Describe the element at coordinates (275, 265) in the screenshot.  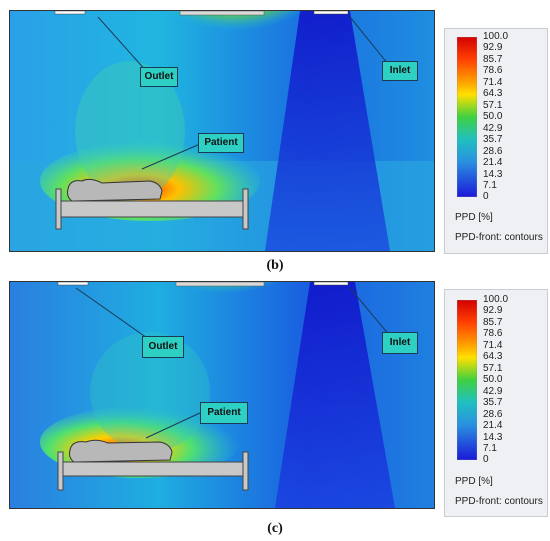
I see `caption-b: (b)` at that location.